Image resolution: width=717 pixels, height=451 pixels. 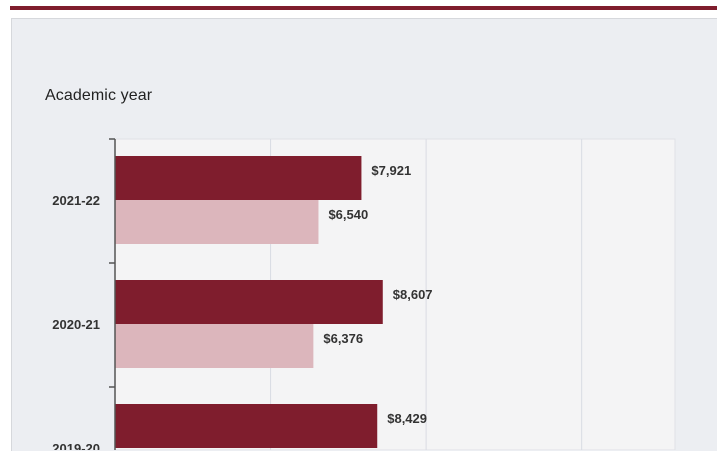 What do you see at coordinates (76, 445) in the screenshot?
I see `category-label: 2019-20` at bounding box center [76, 445].